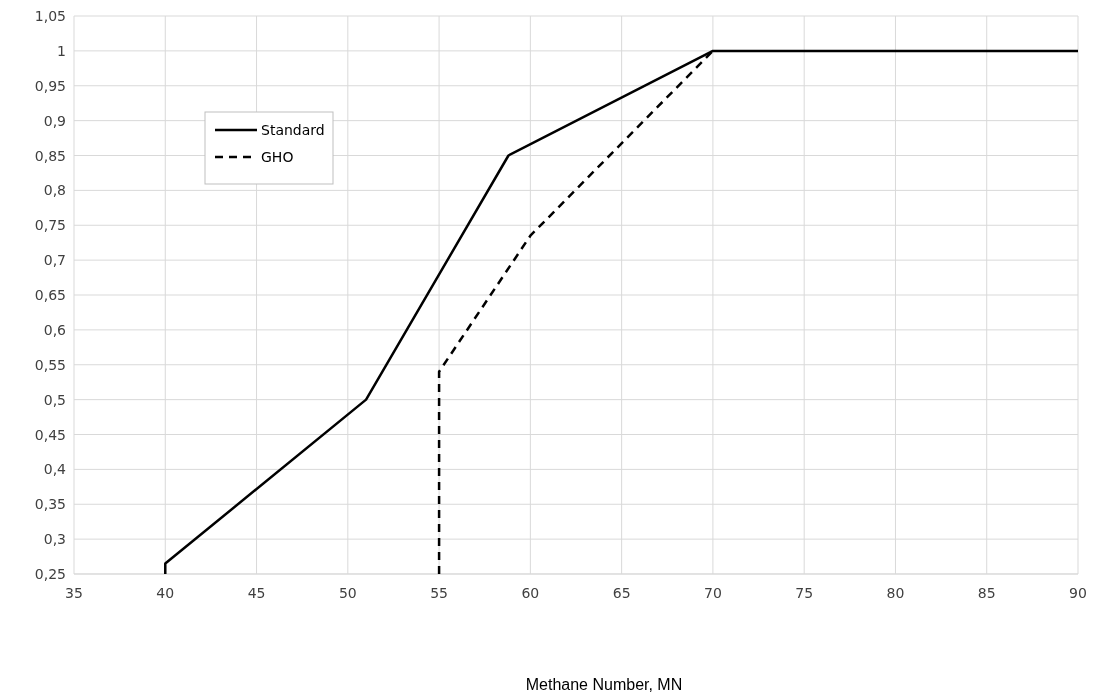 Image resolution: width=1106 pixels, height=700 pixels. Describe the element at coordinates (256, 593) in the screenshot. I see `x-tick-label: 45` at that location.